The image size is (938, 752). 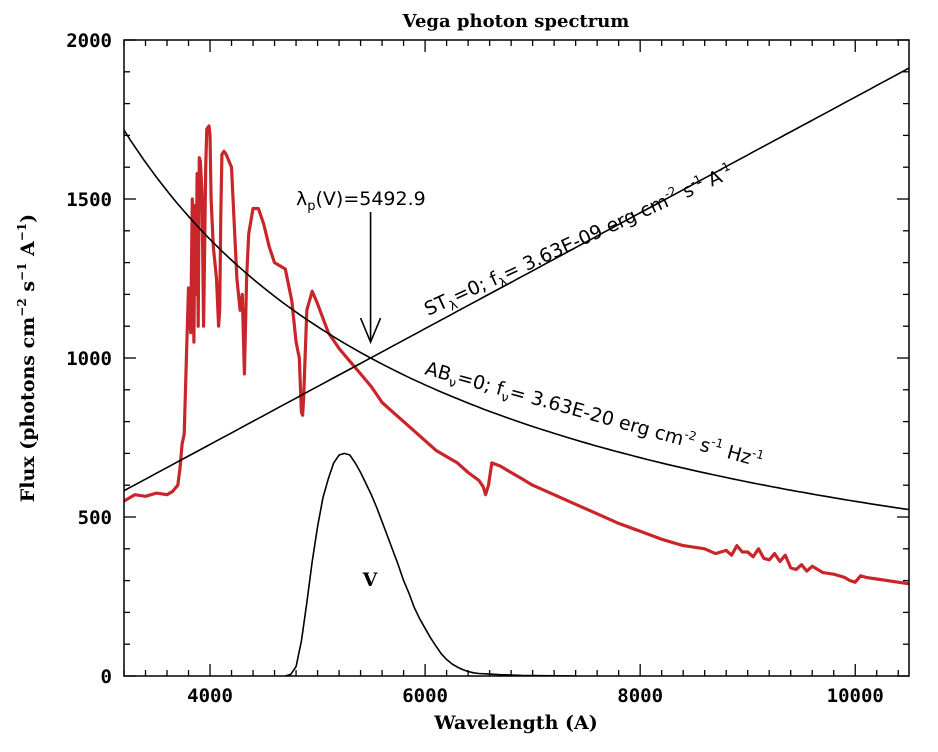 What do you see at coordinates (95, 518) in the screenshot?
I see `y-tick-label: 500` at bounding box center [95, 518].